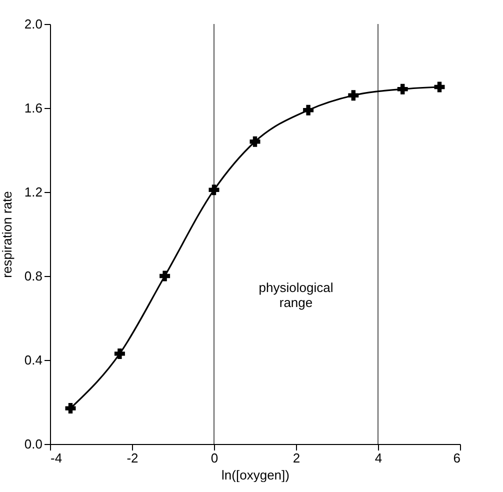  What do you see at coordinates (33, 444) in the screenshot?
I see `y-tick-label: 0.0` at bounding box center [33, 444].